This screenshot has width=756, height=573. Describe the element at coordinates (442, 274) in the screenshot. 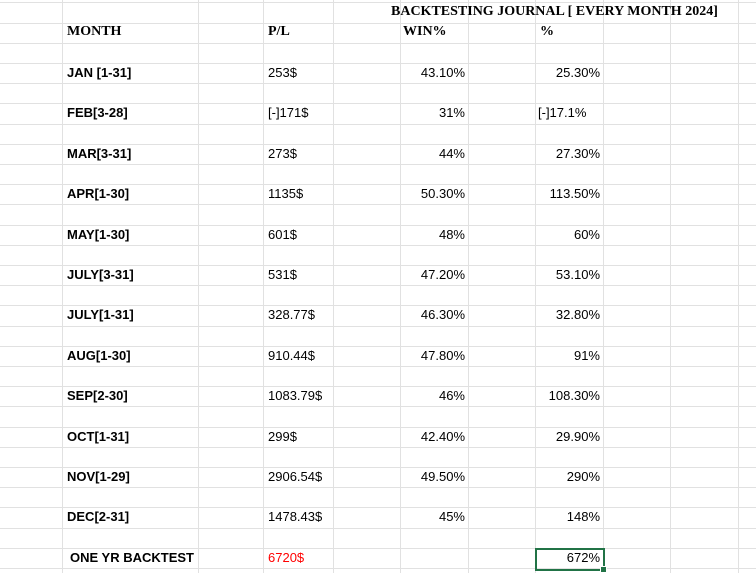

I see `win-cell: 47.20%` at that location.